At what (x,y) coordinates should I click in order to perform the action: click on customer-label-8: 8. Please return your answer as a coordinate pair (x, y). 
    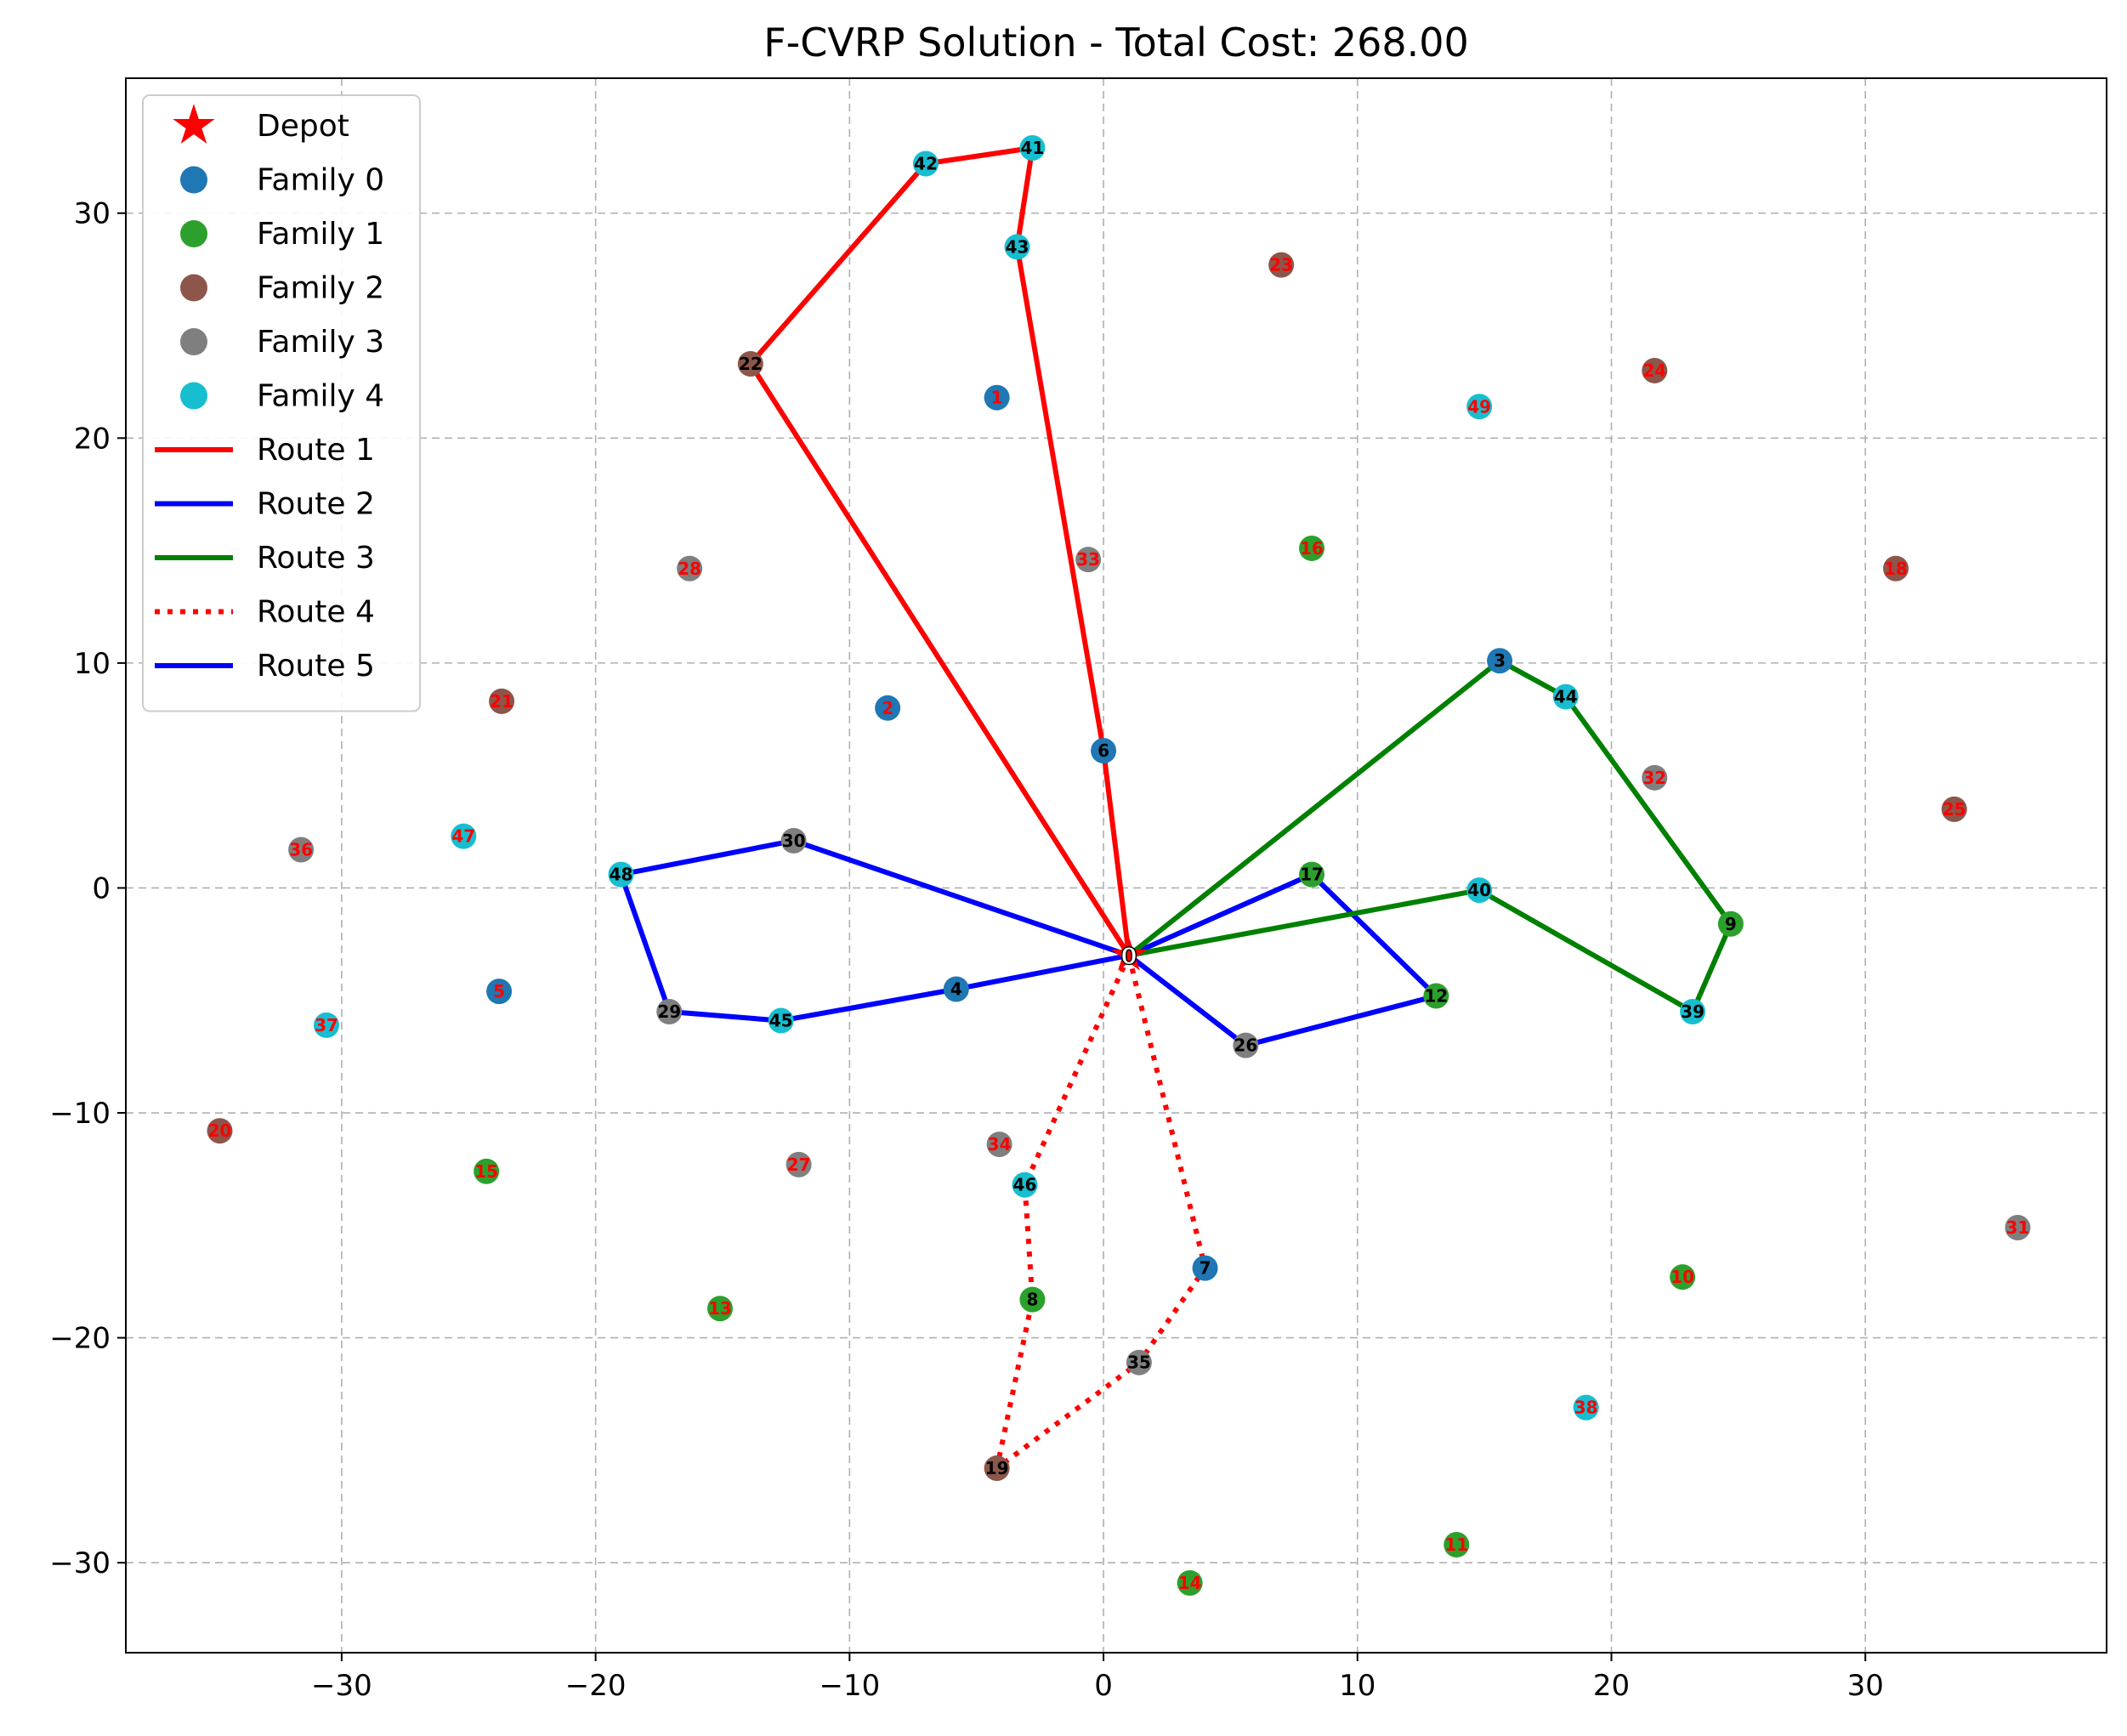
    Looking at the image, I should click on (1032, 1300).